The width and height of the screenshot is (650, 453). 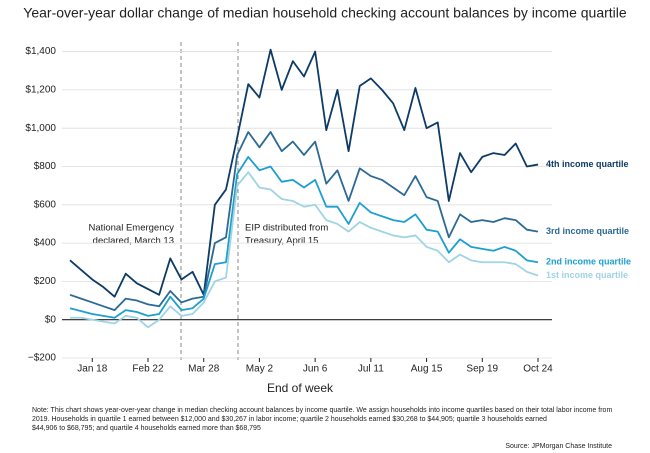 What do you see at coordinates (131, 228) in the screenshot?
I see `annotation: National Emergency` at bounding box center [131, 228].